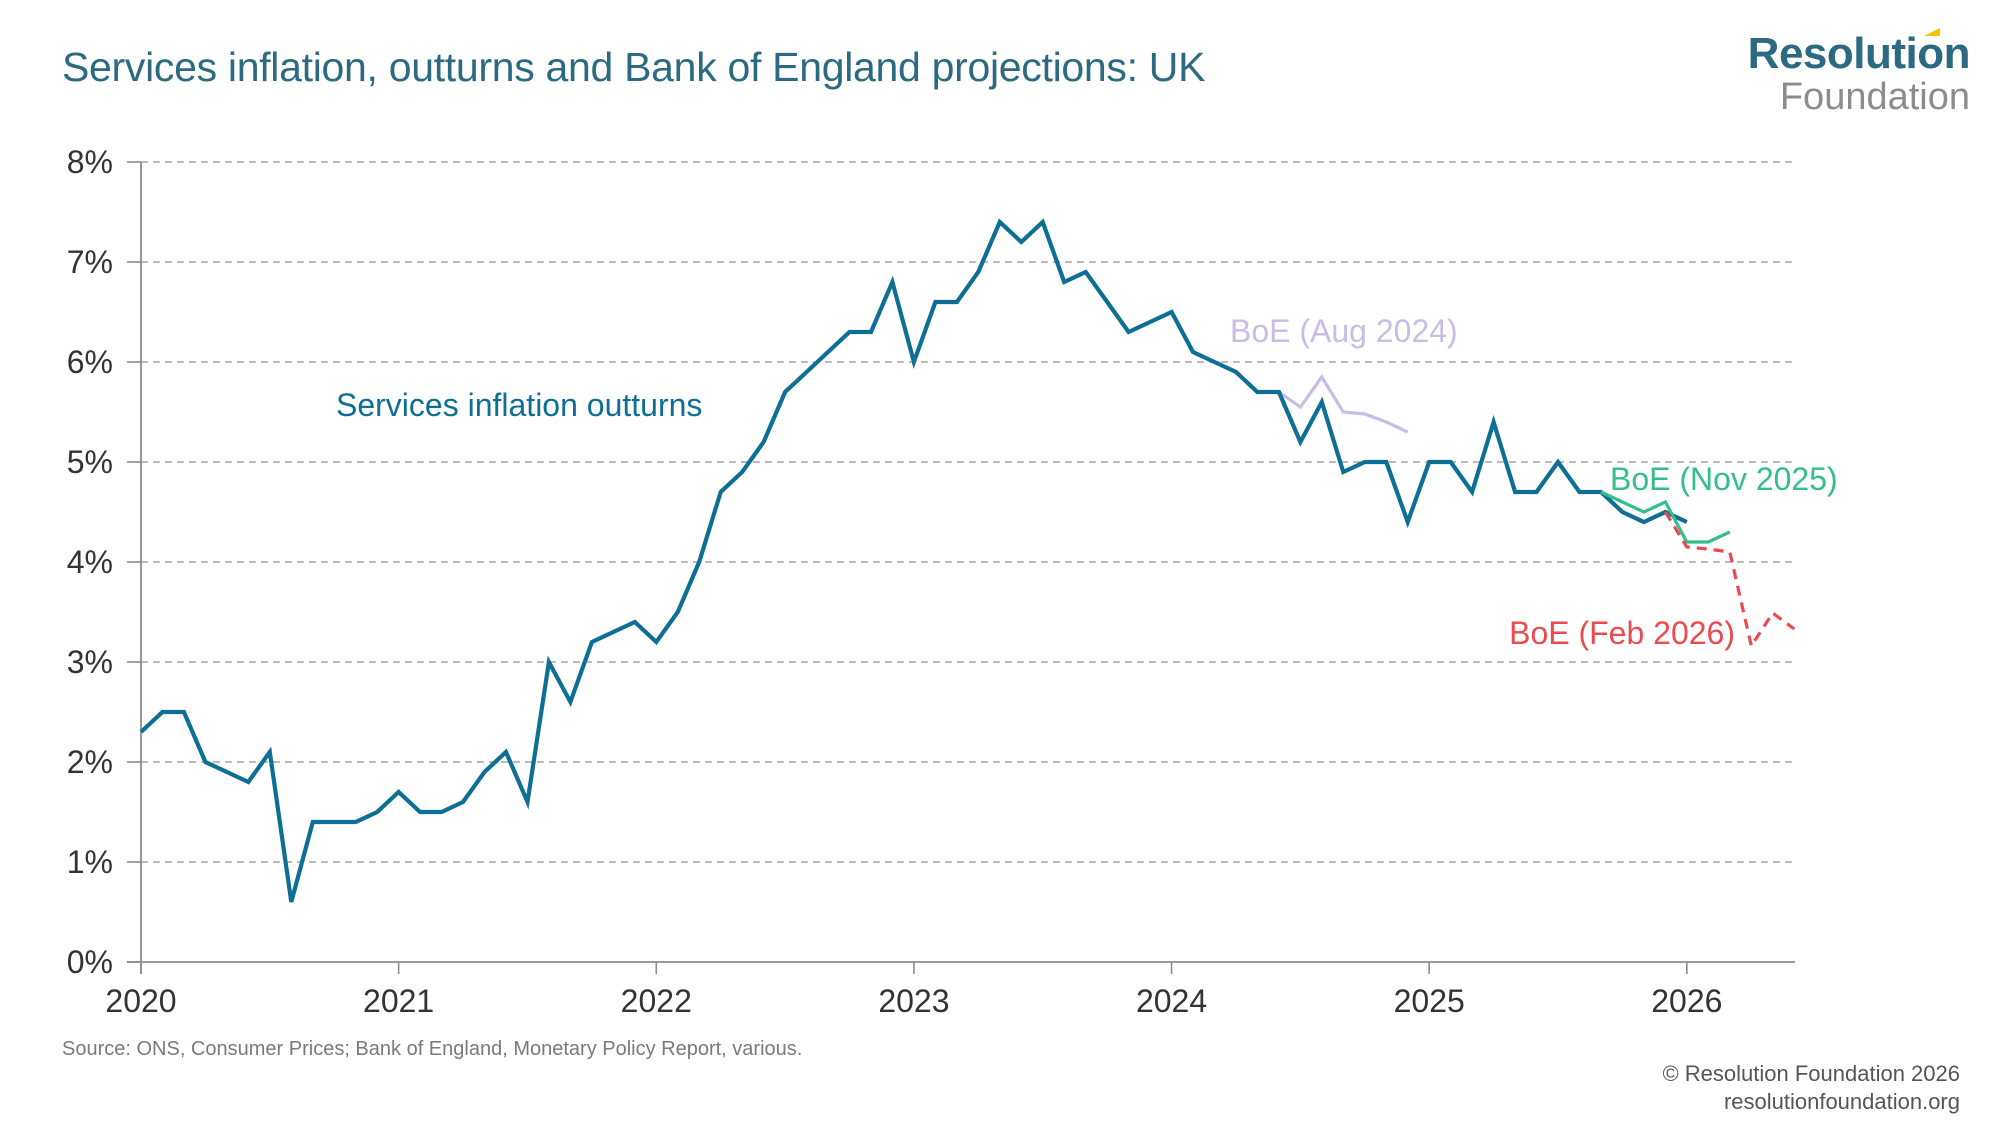  What do you see at coordinates (90, 962) in the screenshot?
I see `y-tick-label: 0%` at bounding box center [90, 962].